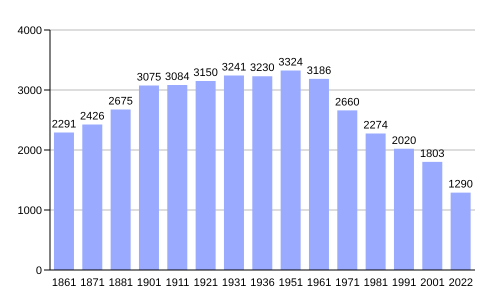  Describe the element at coordinates (375, 126) in the screenshot. I see `data-label: 2274` at that location.